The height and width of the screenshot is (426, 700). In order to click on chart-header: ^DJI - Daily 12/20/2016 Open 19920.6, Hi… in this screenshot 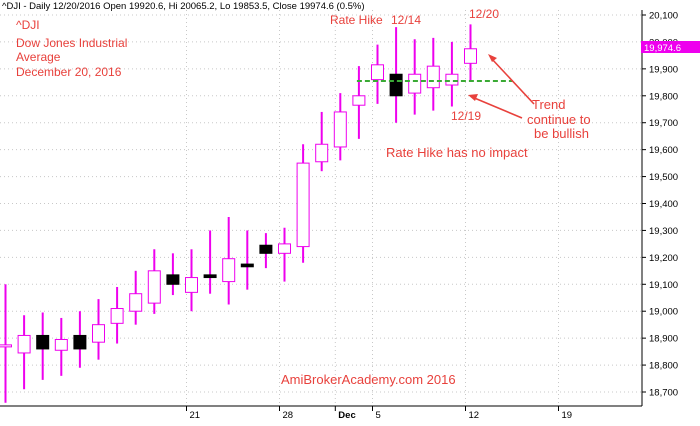, I will do `click(183, 6)`.